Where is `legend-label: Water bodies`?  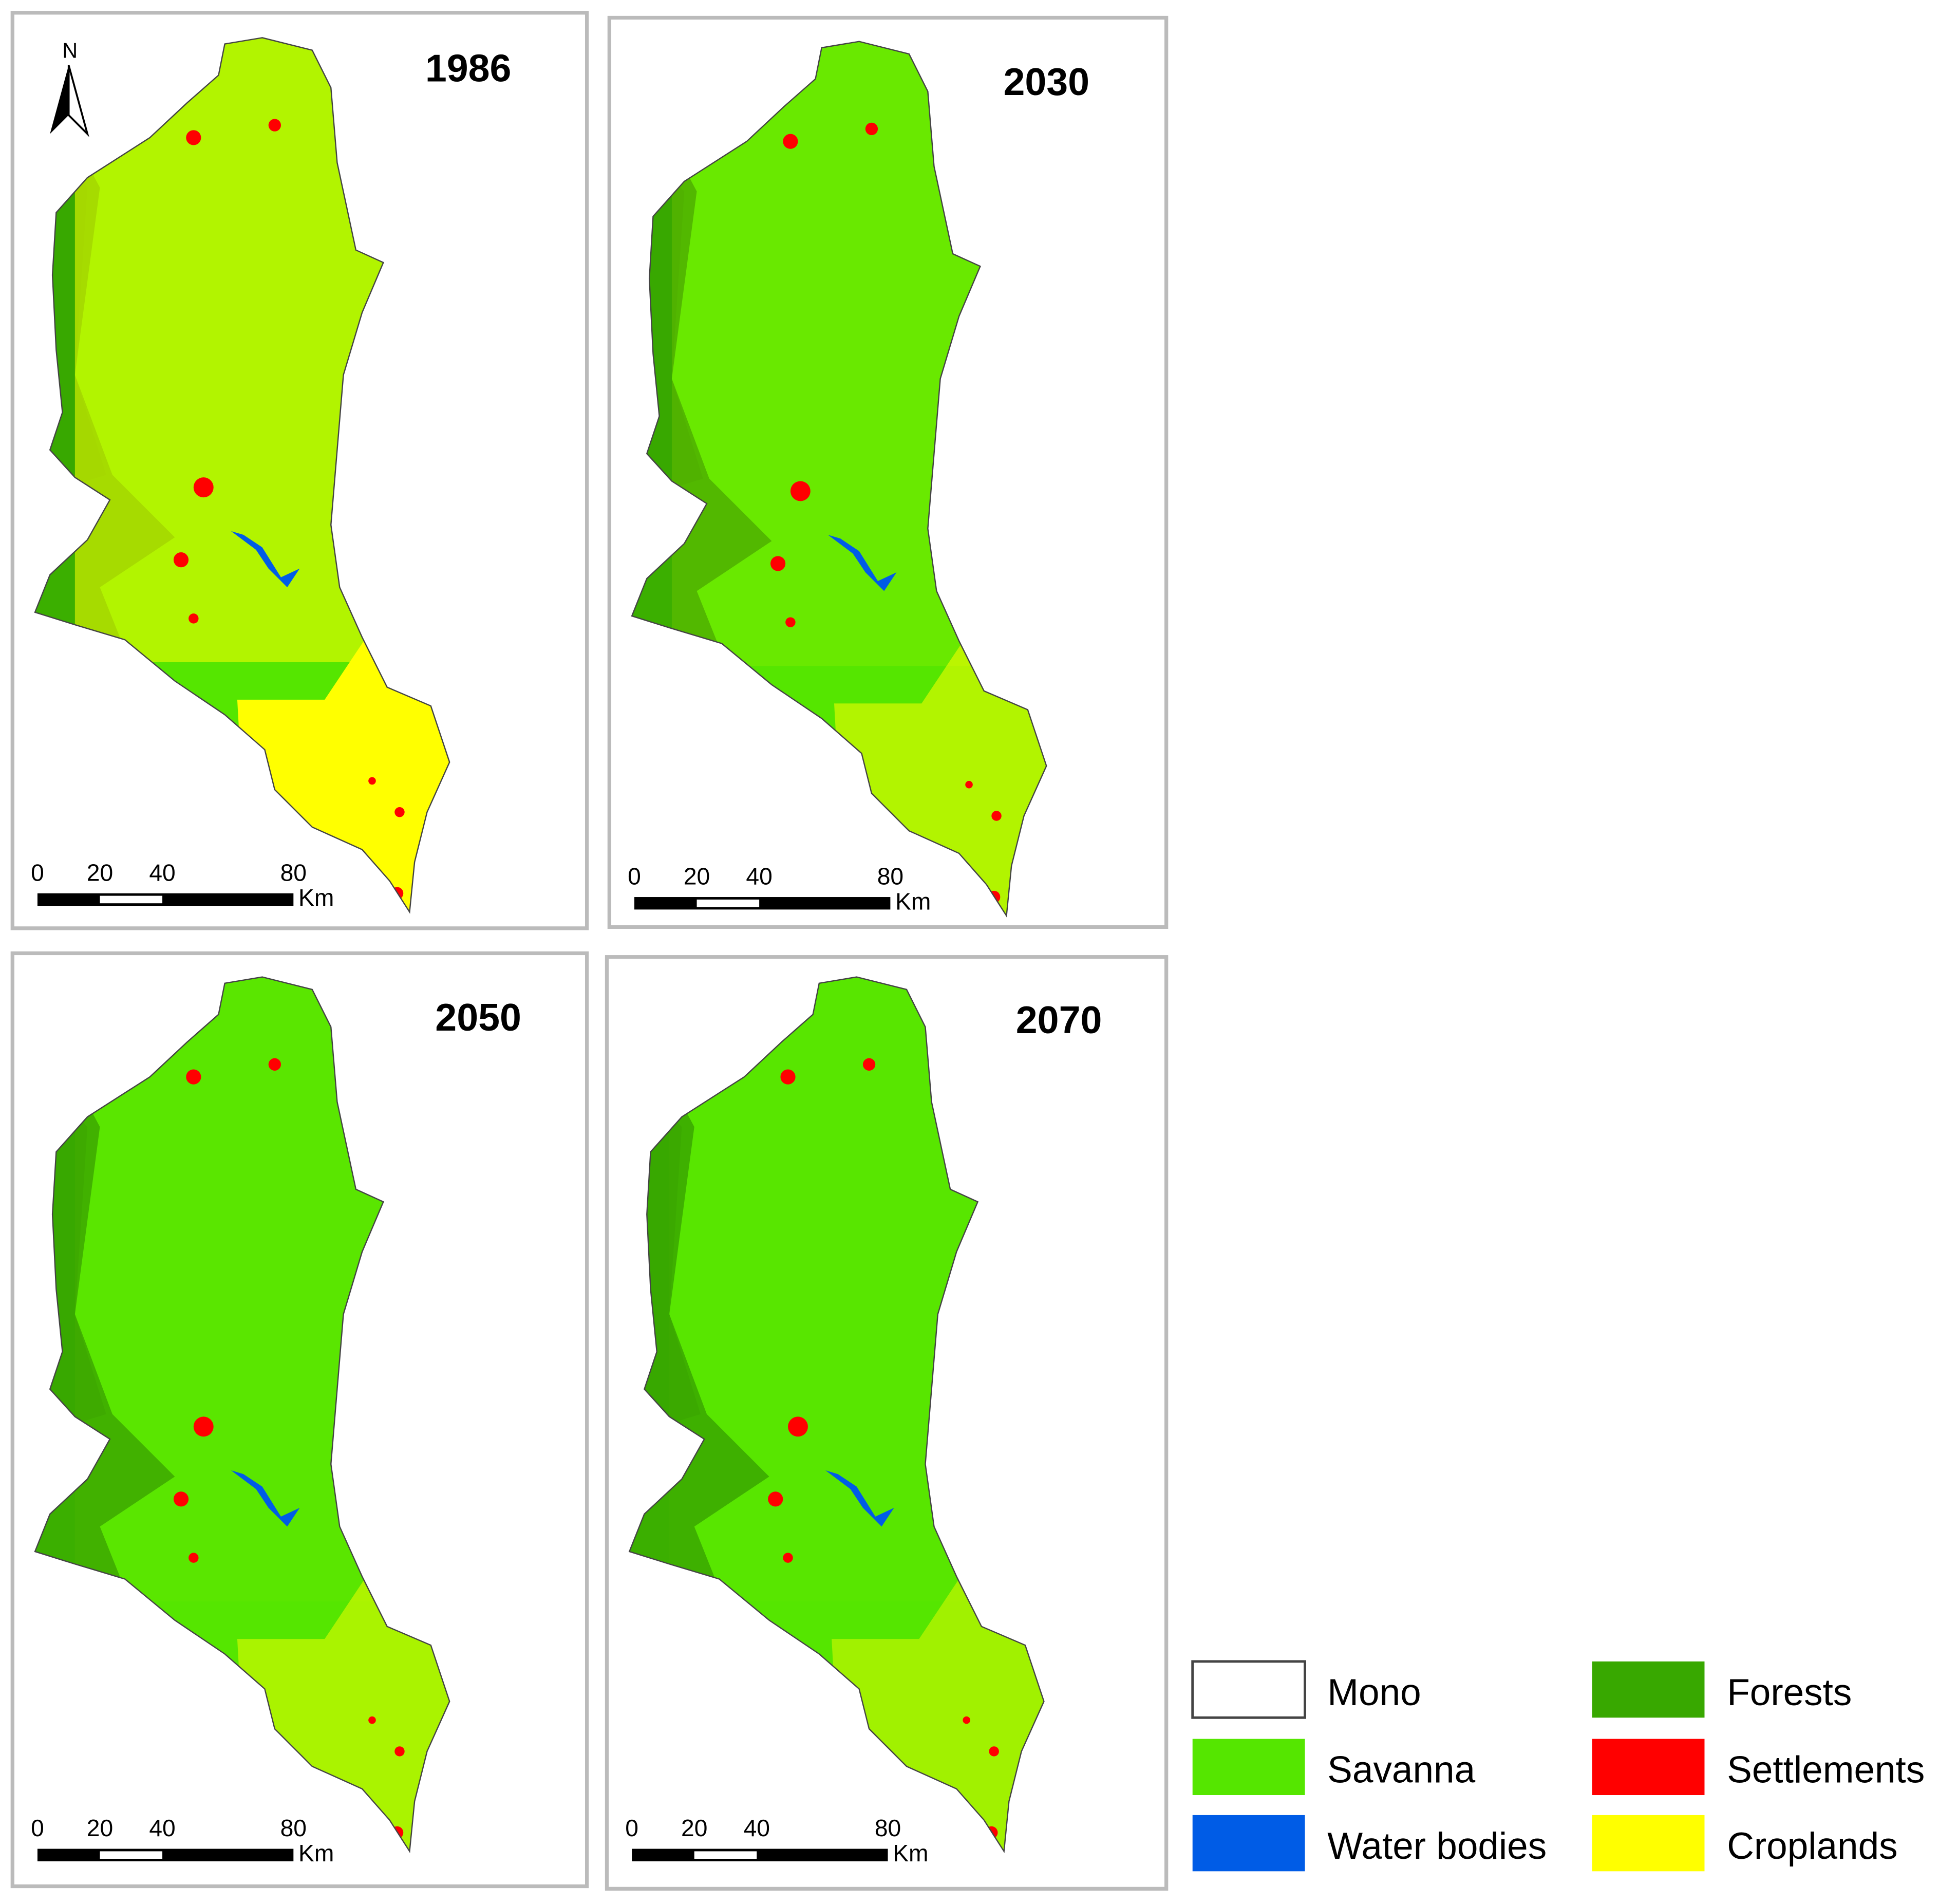
legend-label: Water bodies is located at coordinates (1437, 1846).